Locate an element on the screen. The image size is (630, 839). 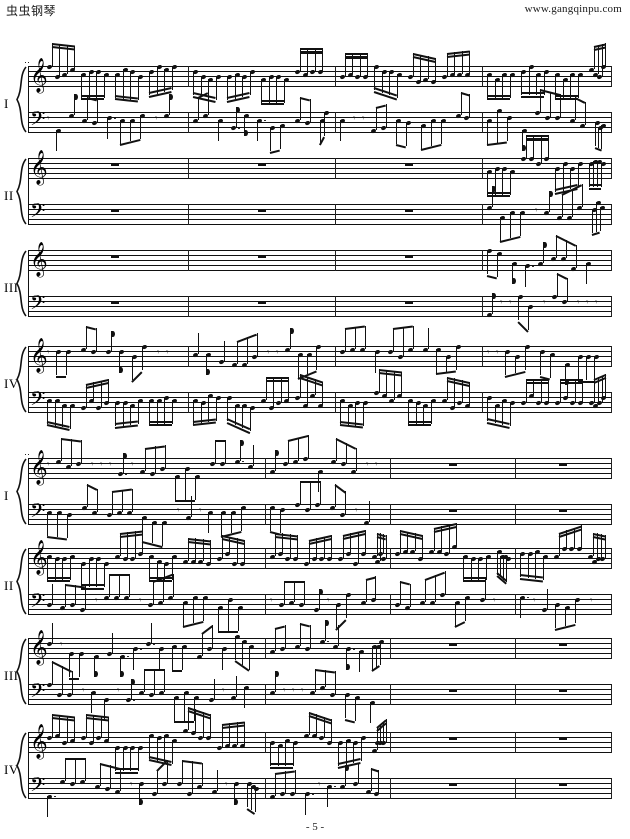
system-ii: II 𝄞 𝄢 𝄾 is located at coordinates (315, 189).